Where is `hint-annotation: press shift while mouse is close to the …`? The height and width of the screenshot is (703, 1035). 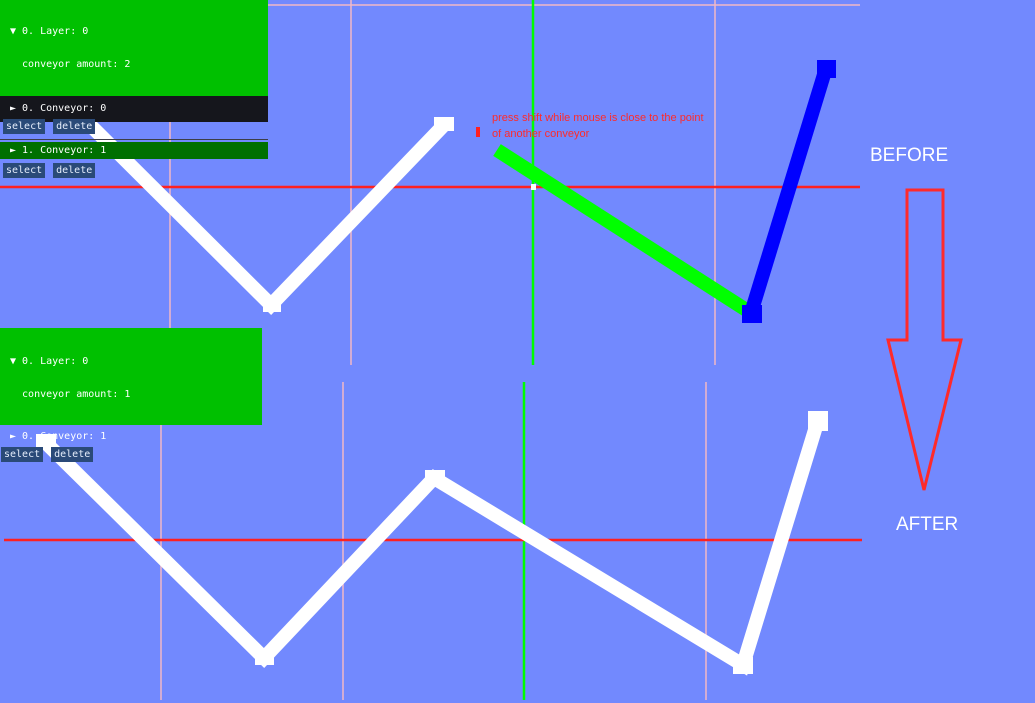 hint-annotation: press shift while mouse is close to the … is located at coordinates (598, 126).